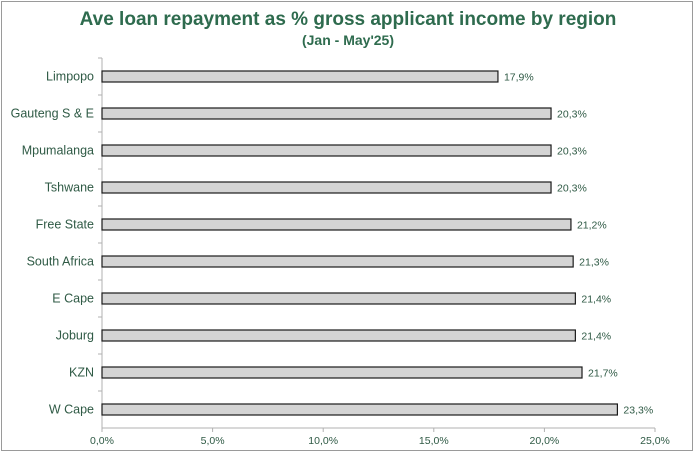 The image size is (696, 454). I want to click on data-label: 23,3%, so click(638, 411).